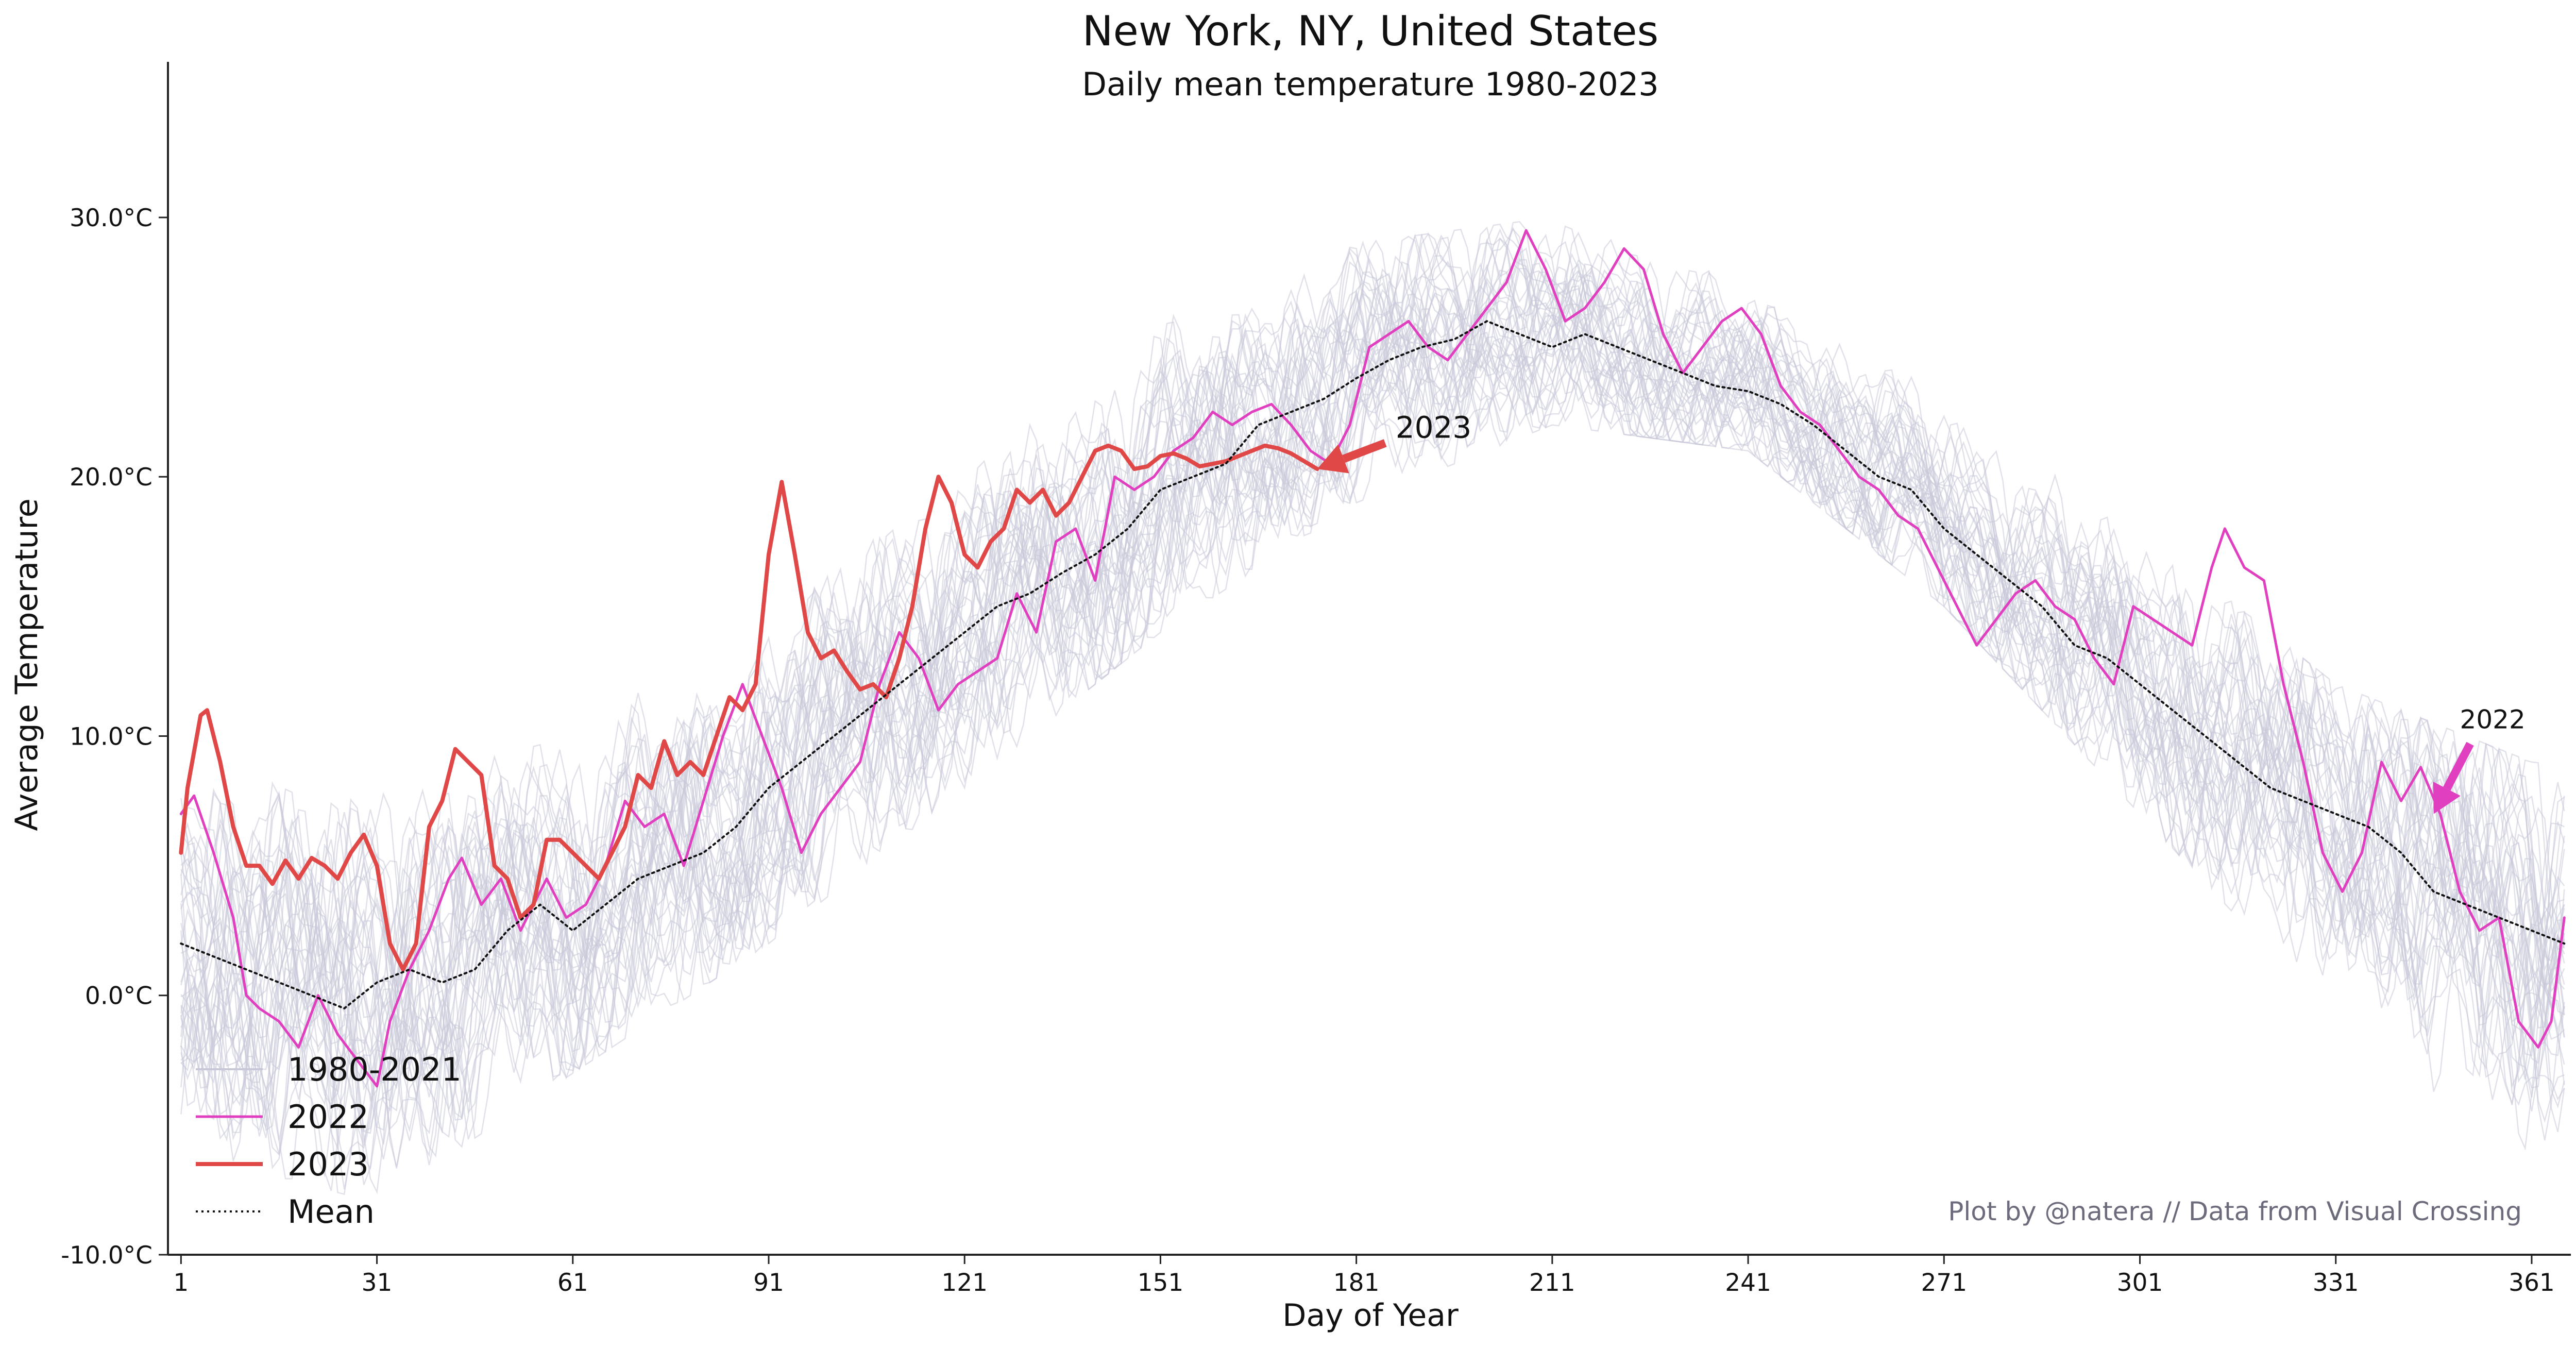 The image size is (2576, 1348). I want to click on x-tick-label: 331, so click(2336, 1283).